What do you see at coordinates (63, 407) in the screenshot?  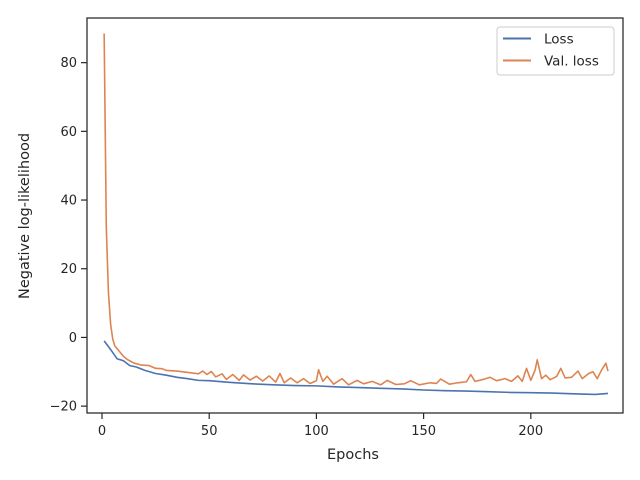 I see `y-tick-label: −20` at bounding box center [63, 407].